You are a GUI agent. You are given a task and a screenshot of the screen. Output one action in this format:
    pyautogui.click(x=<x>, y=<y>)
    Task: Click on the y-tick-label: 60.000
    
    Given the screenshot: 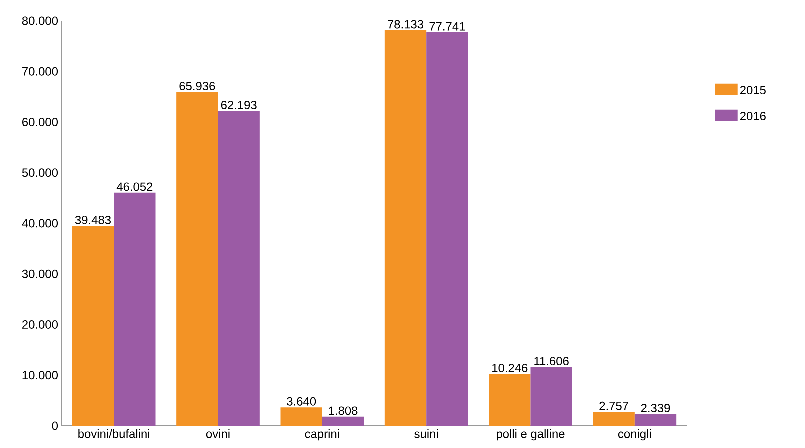 What is the action you would take?
    pyautogui.click(x=40, y=122)
    